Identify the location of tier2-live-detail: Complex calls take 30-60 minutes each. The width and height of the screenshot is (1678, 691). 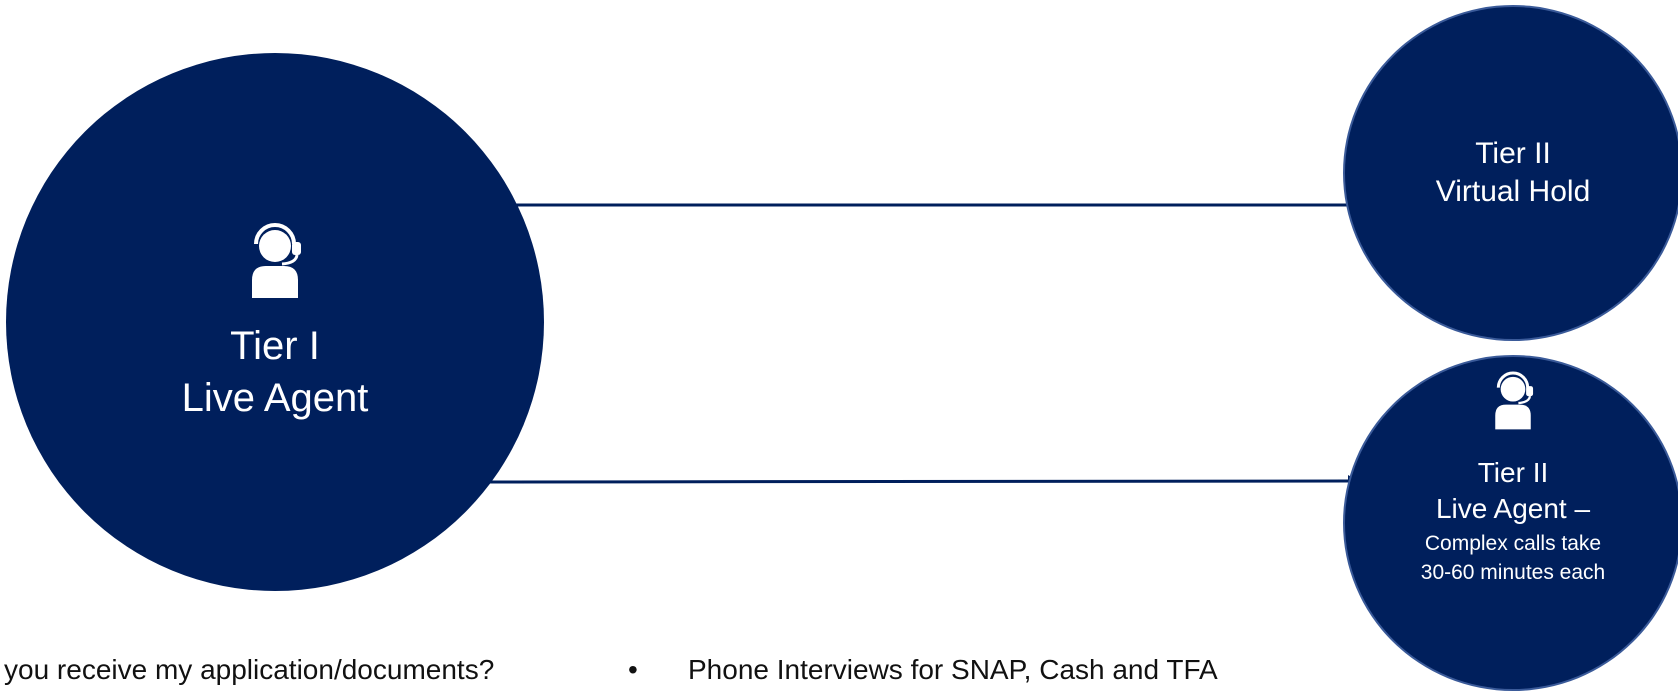
(1513, 558).